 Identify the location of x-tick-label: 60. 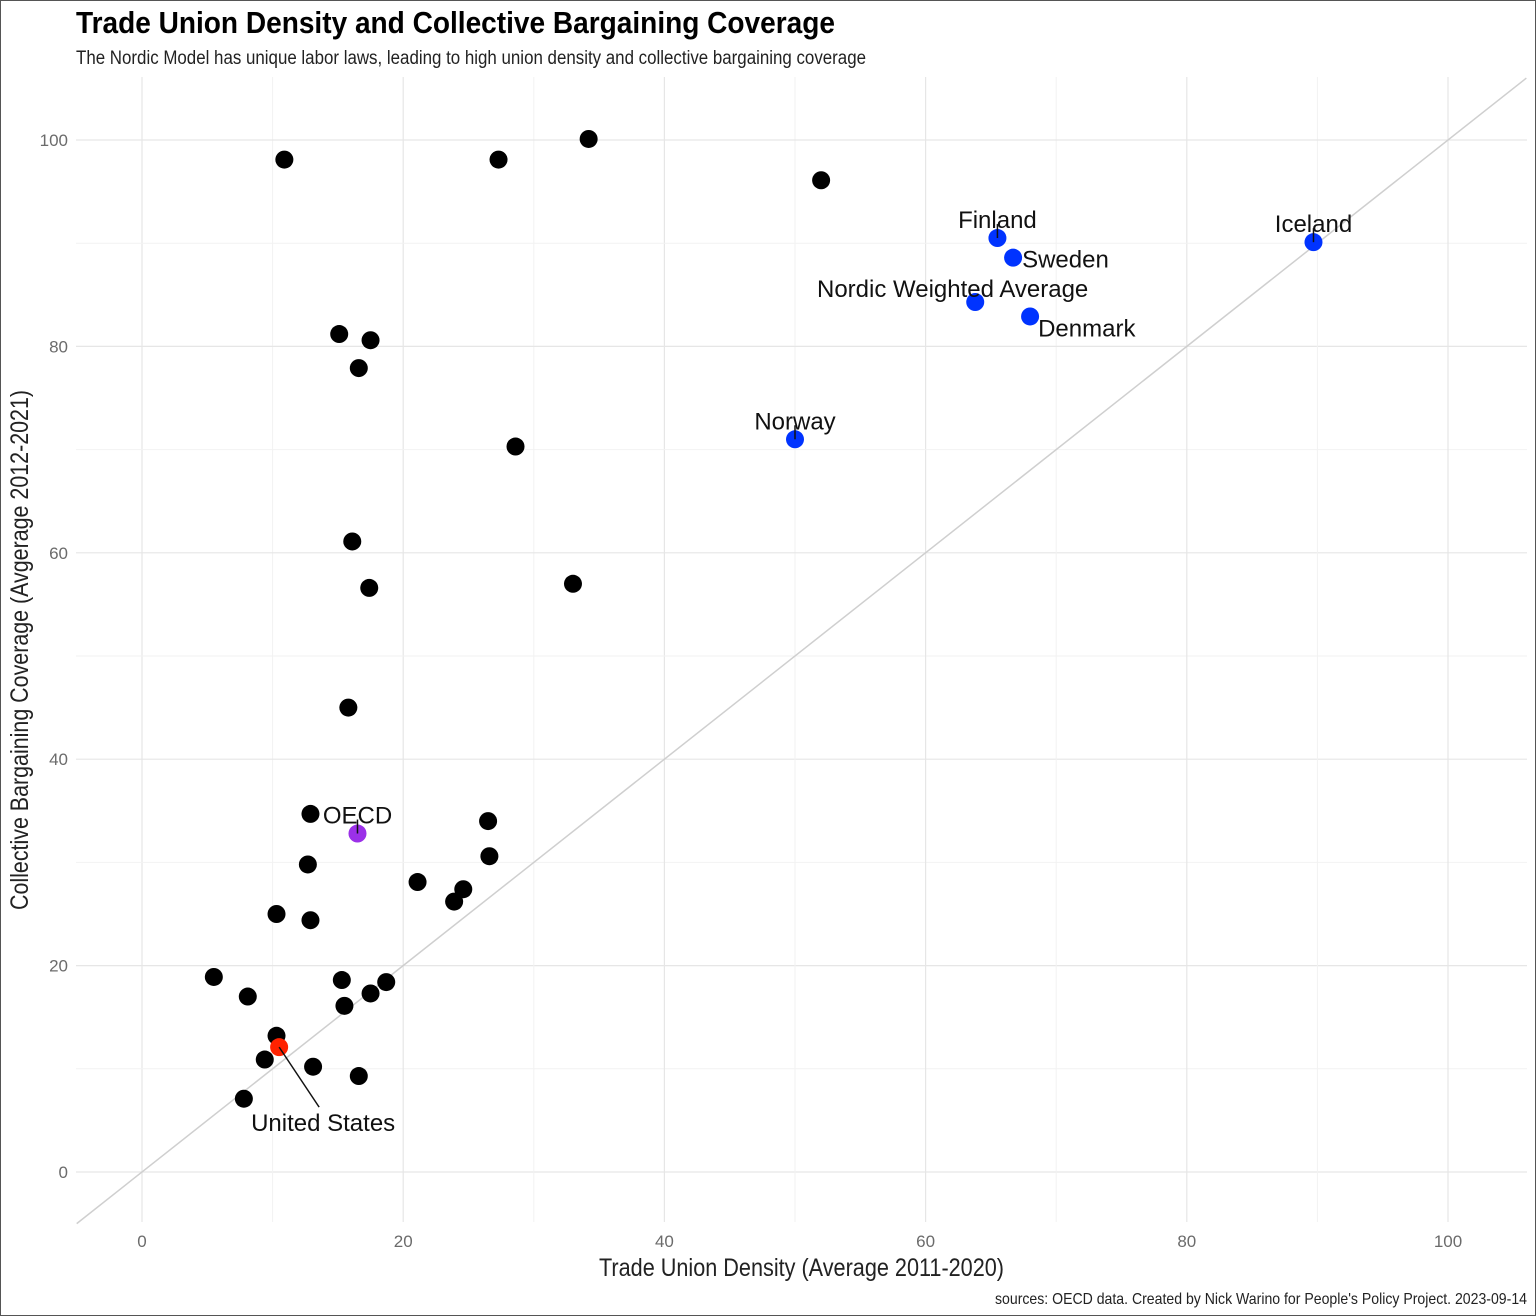
(925, 1241).